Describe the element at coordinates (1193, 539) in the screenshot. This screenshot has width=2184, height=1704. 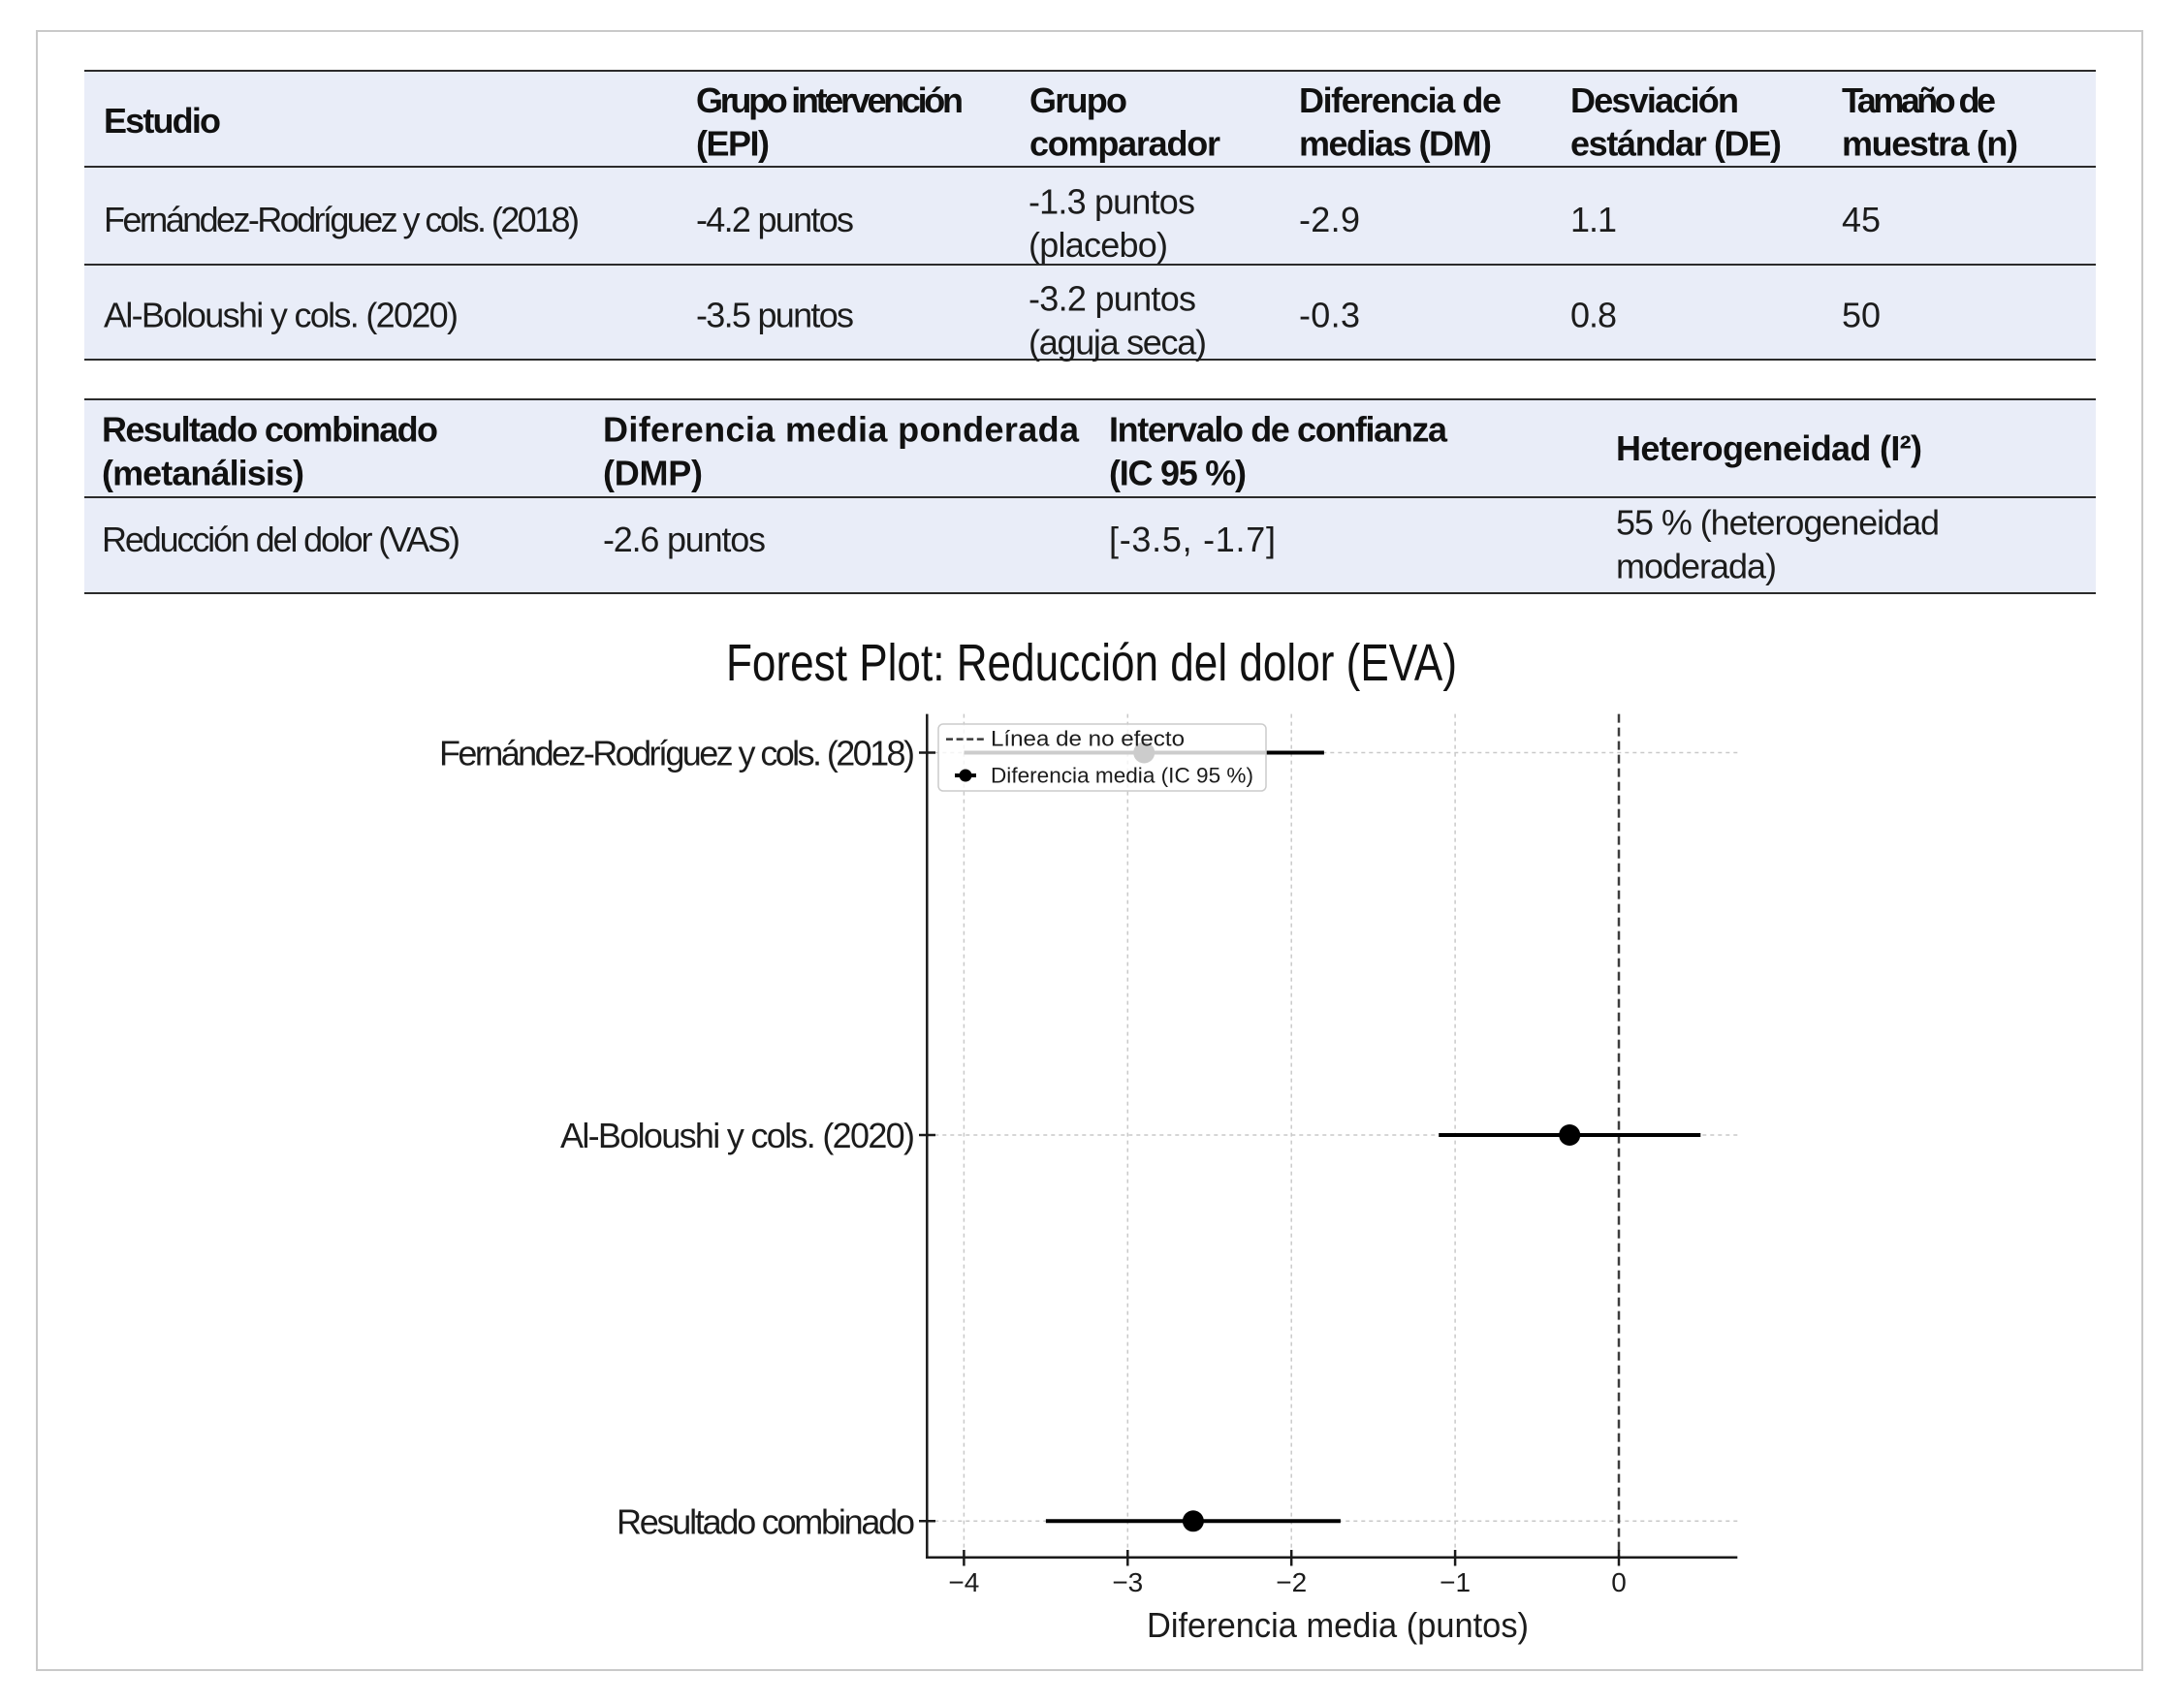
I see `svg-text: [-3.5, -1.7]` at that location.